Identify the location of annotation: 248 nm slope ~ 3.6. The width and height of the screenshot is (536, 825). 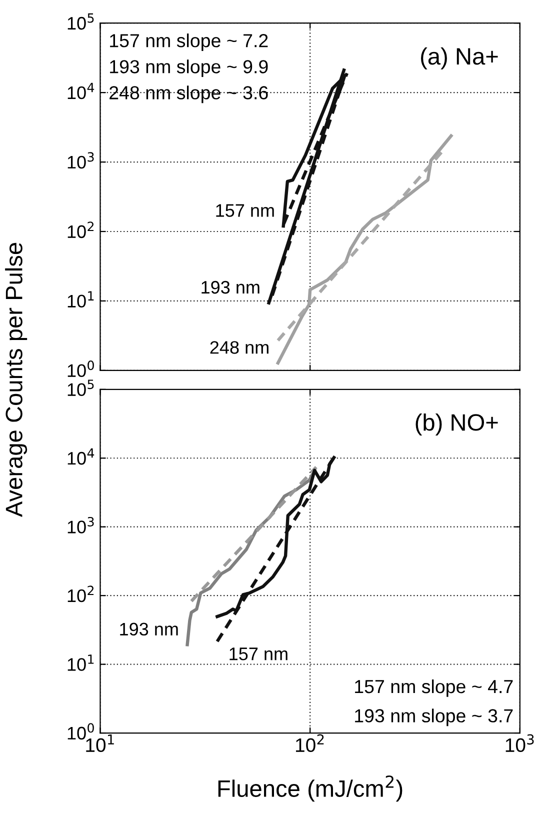
(189, 95).